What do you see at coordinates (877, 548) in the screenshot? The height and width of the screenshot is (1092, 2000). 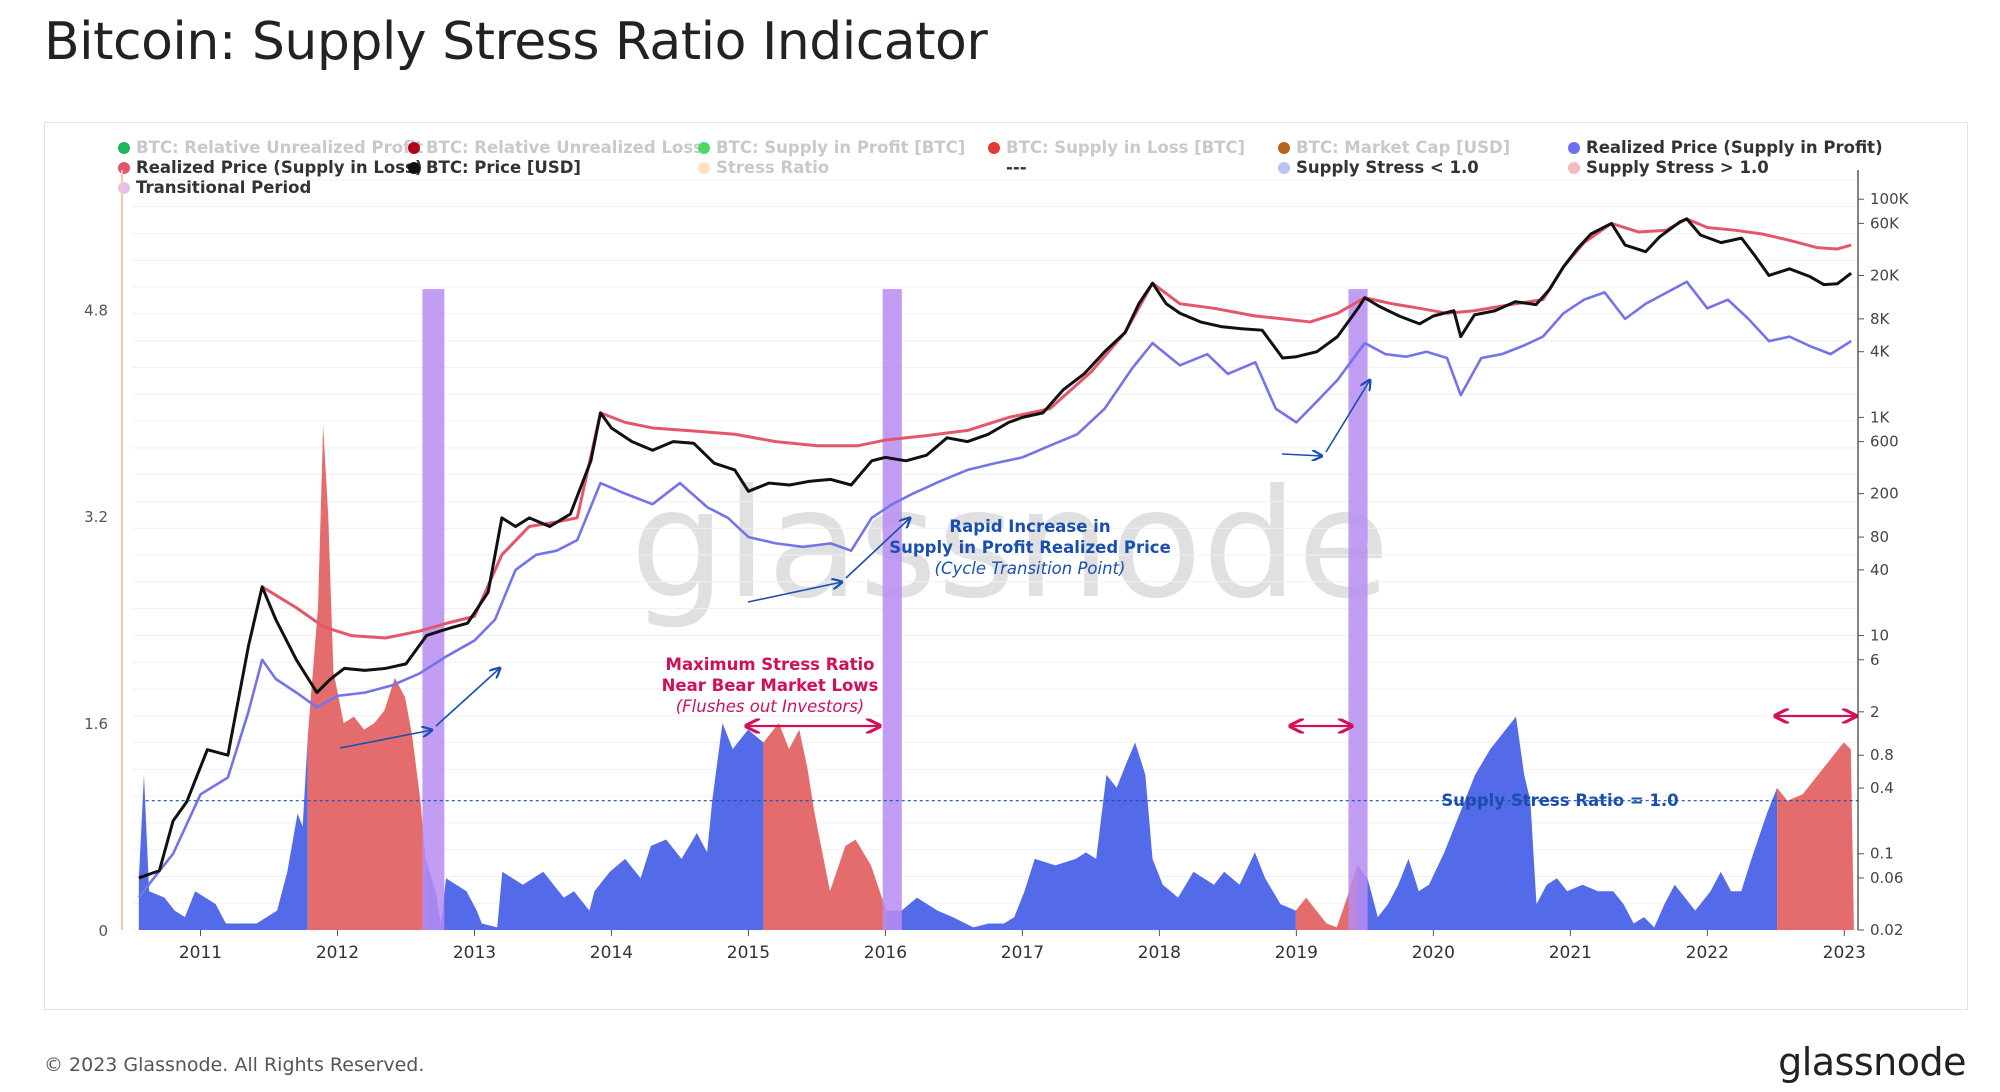 I see `blue-arrow-2015b` at bounding box center [877, 548].